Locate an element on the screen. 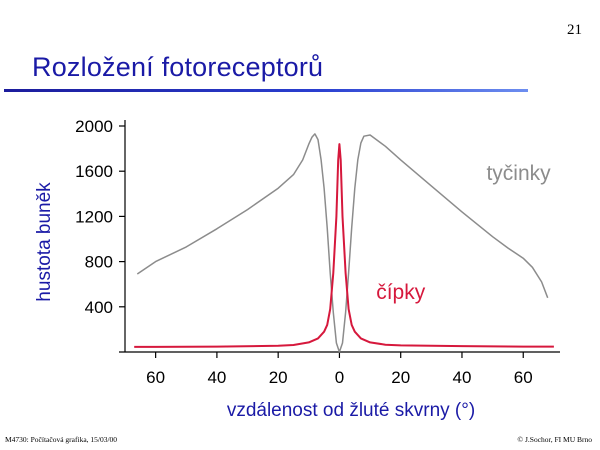 The height and width of the screenshot is (450, 600). slide-title: Rozložení fotoreceptorů is located at coordinates (178, 67).